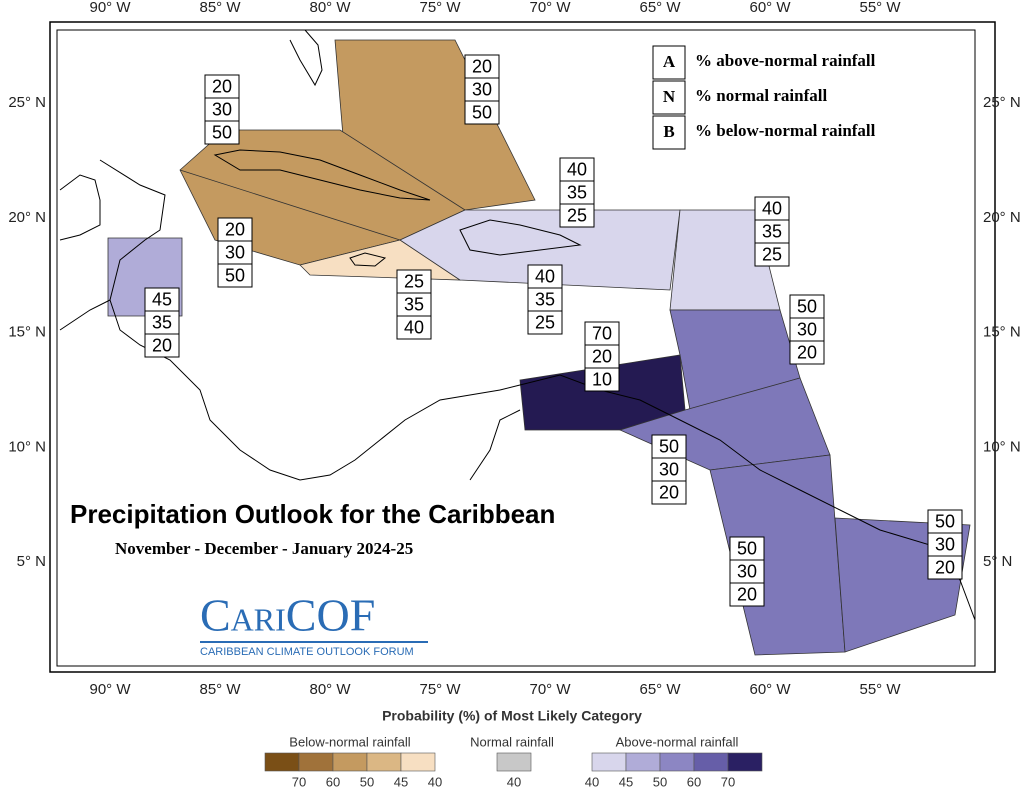 The width and height of the screenshot is (1030, 791). I want to click on legend-group-label: Above-normal rainfall, so click(677, 741).